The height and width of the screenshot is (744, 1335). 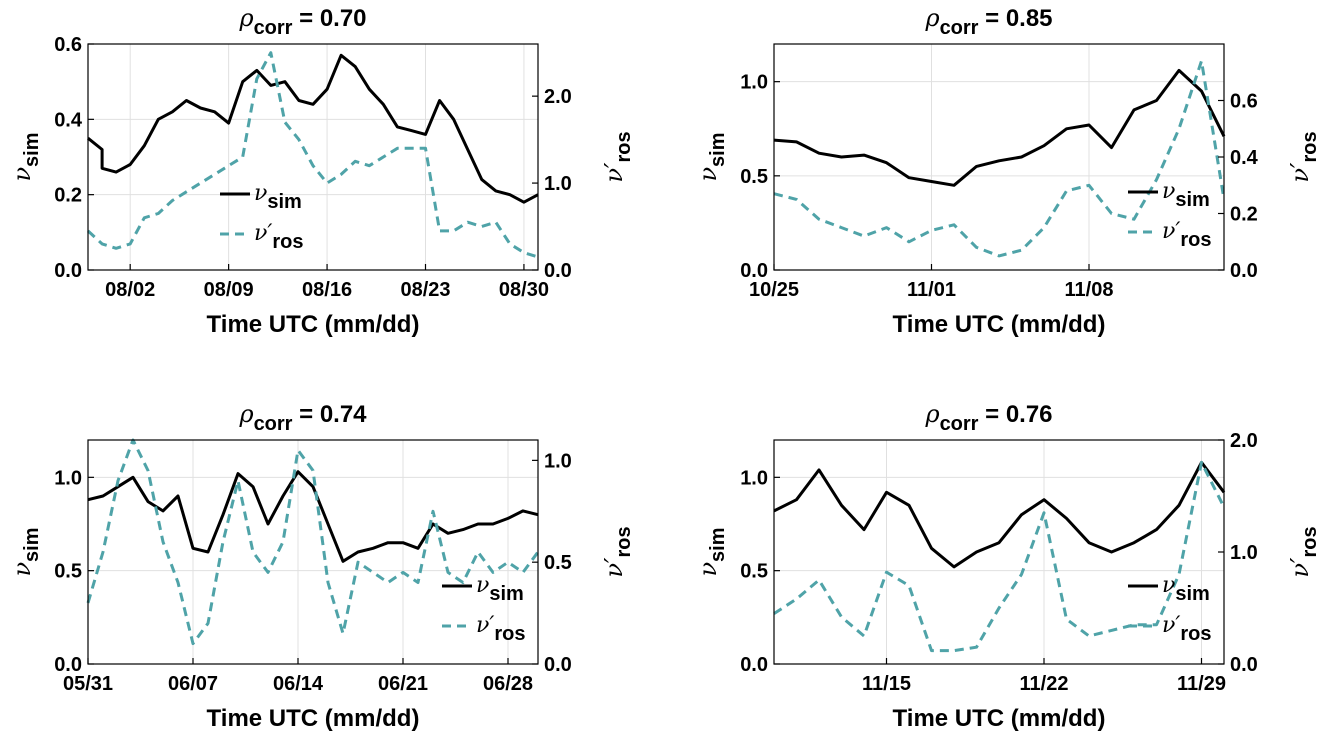 I want to click on ytick-left-label: 0.2, so click(x=68, y=196).